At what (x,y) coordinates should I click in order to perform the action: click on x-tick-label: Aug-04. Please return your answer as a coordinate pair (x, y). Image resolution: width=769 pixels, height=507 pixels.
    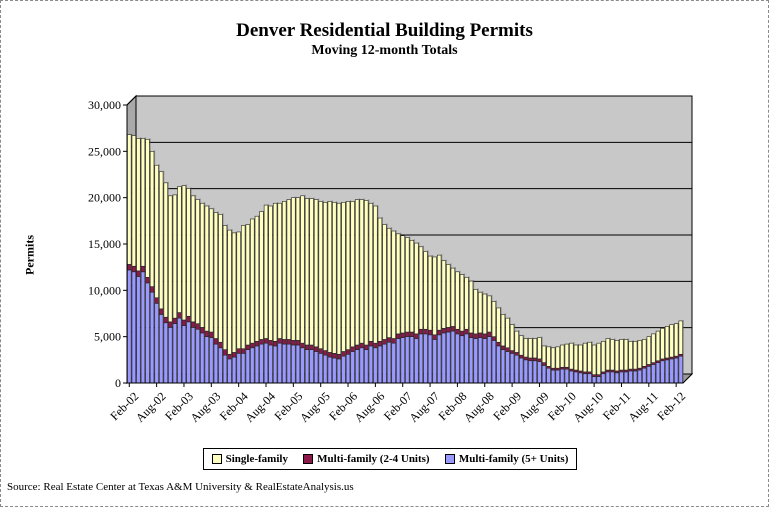
    Looking at the image, I should click on (260, 407).